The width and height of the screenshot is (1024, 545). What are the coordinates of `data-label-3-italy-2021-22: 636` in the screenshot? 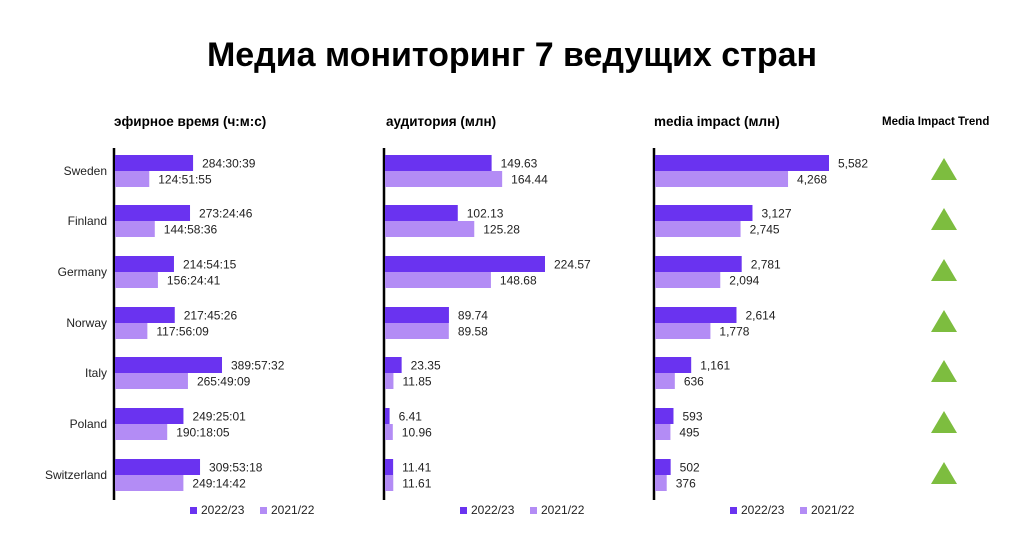 It's located at (694, 382).